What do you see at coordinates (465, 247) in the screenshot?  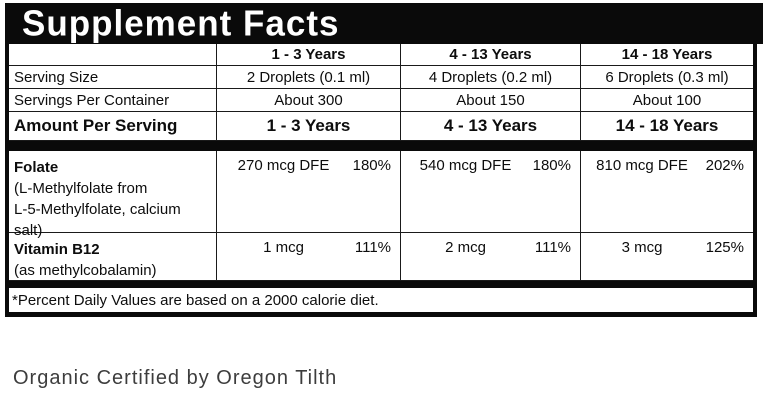 I see `vitamin-b12-amount-2: 2 mcg` at bounding box center [465, 247].